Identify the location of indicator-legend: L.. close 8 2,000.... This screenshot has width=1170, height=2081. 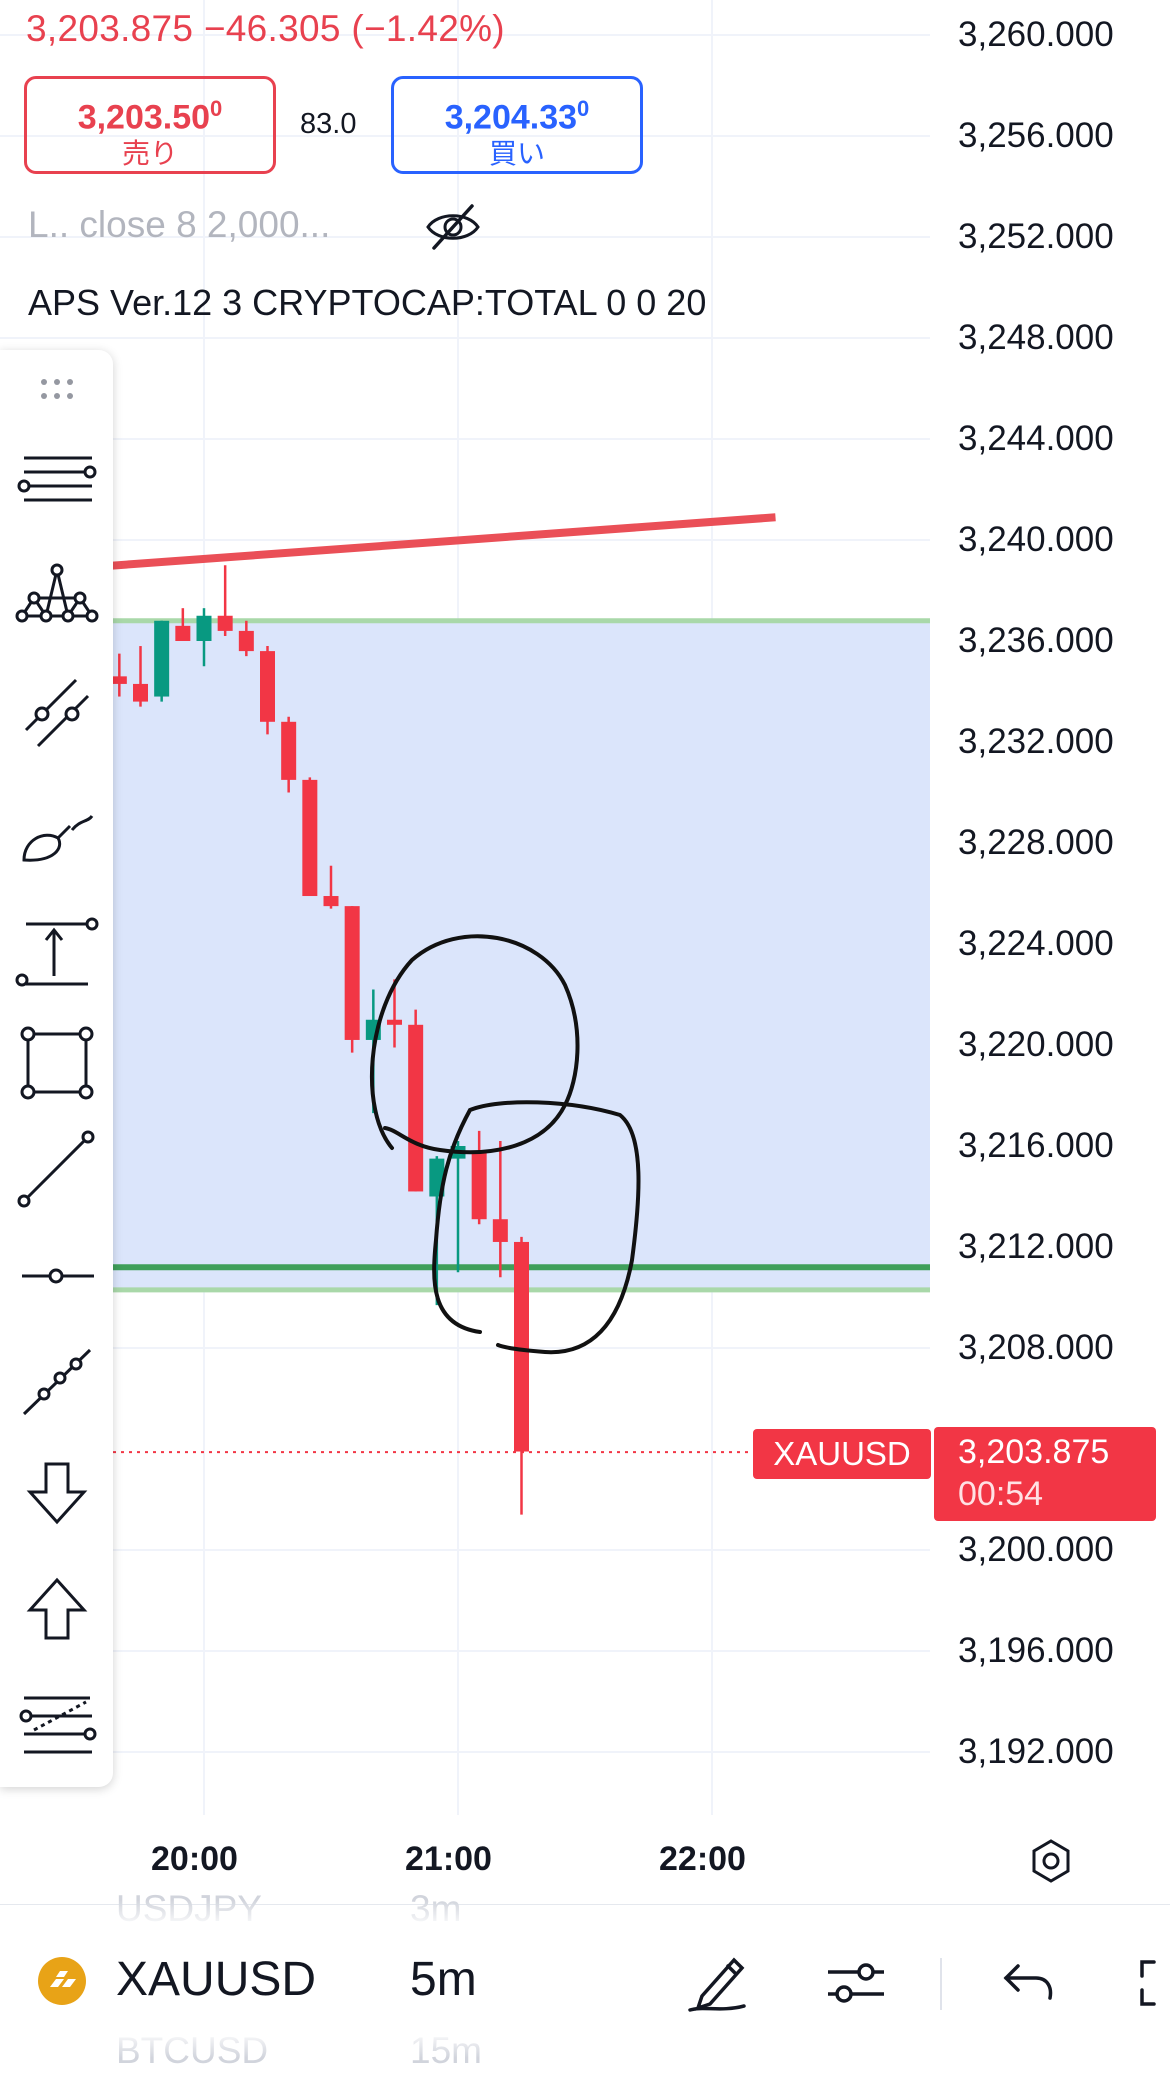
(179, 224).